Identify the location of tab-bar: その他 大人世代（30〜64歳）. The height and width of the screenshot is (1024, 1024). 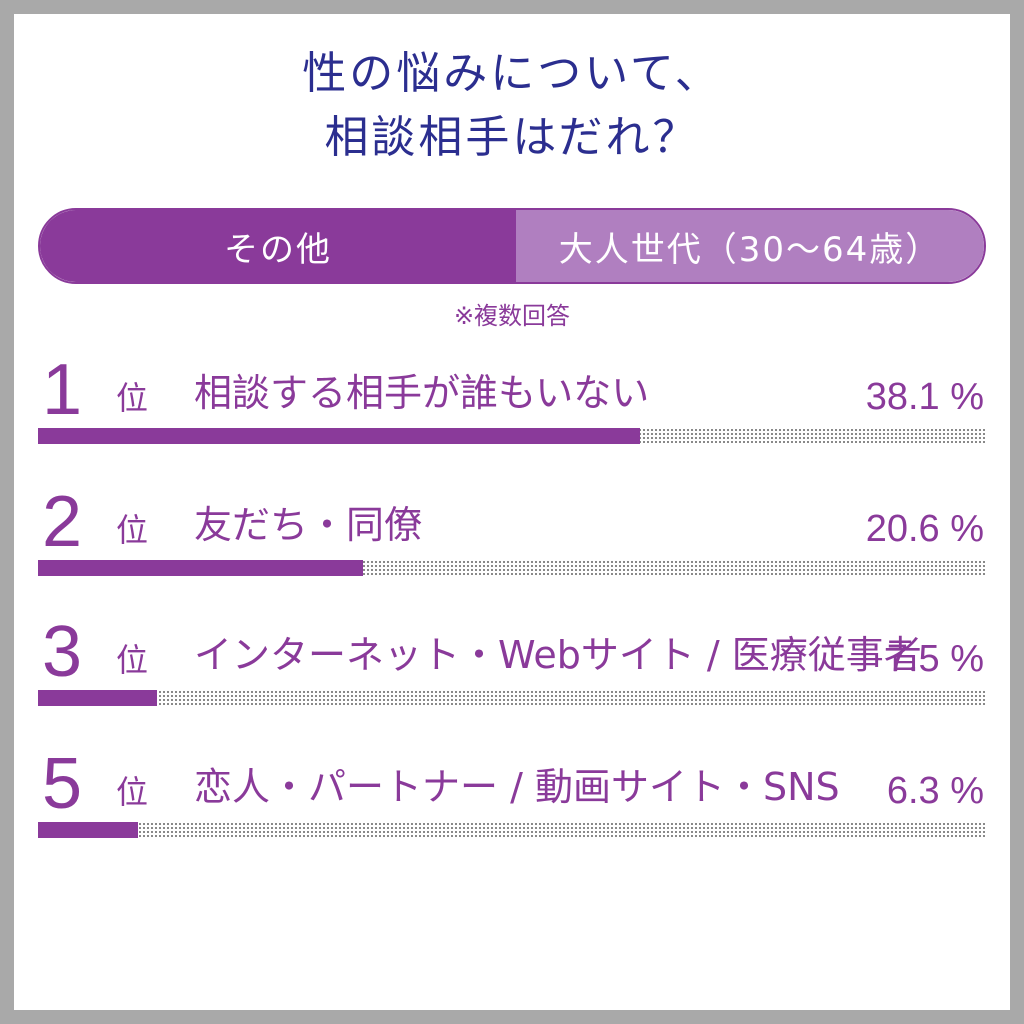
(512, 246).